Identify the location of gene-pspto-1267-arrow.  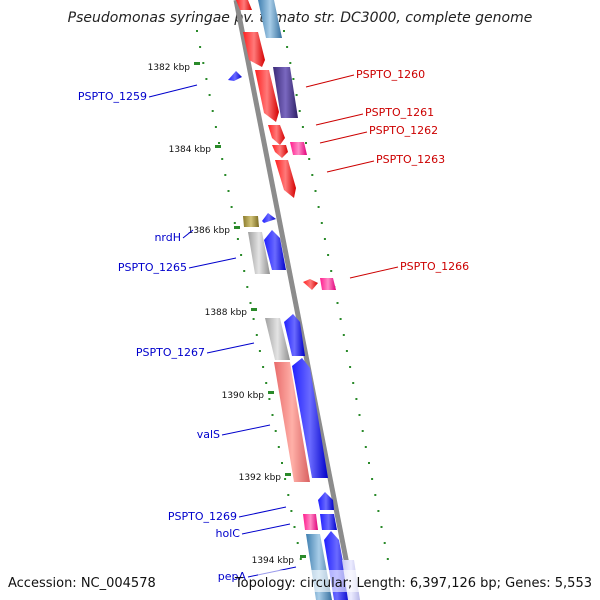
(294, 335).